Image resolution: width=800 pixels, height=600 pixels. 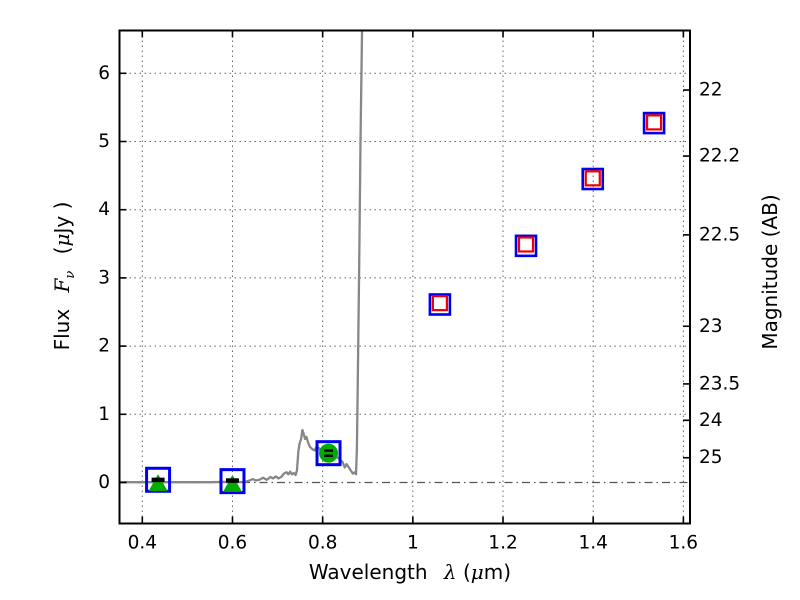 What do you see at coordinates (322, 543) in the screenshot?
I see `x-tick-label: 0.8` at bounding box center [322, 543].